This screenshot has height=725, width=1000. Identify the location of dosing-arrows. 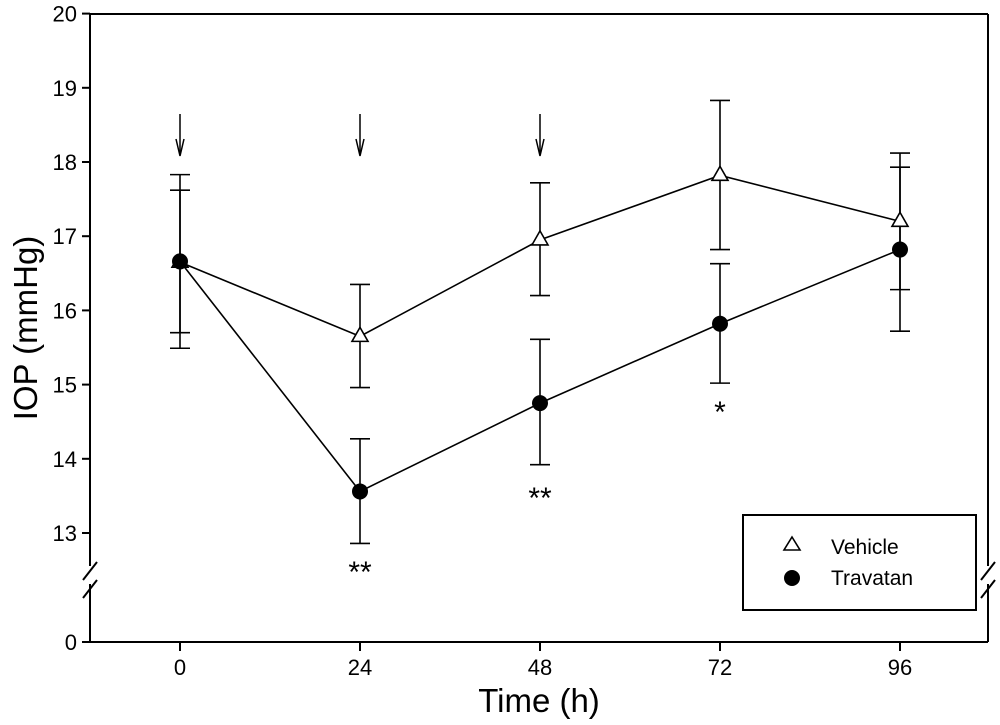
(360, 135).